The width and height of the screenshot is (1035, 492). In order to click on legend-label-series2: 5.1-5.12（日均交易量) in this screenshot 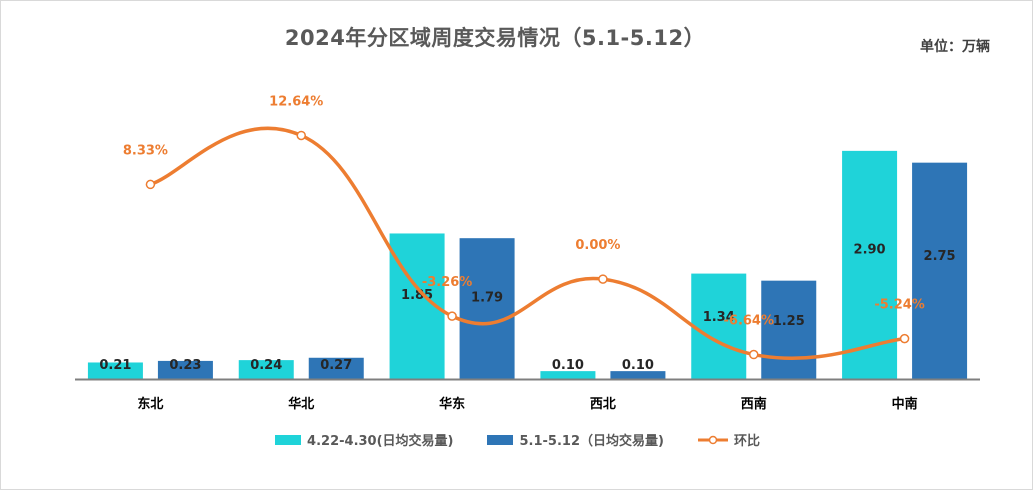, I will do `click(591, 441)`.